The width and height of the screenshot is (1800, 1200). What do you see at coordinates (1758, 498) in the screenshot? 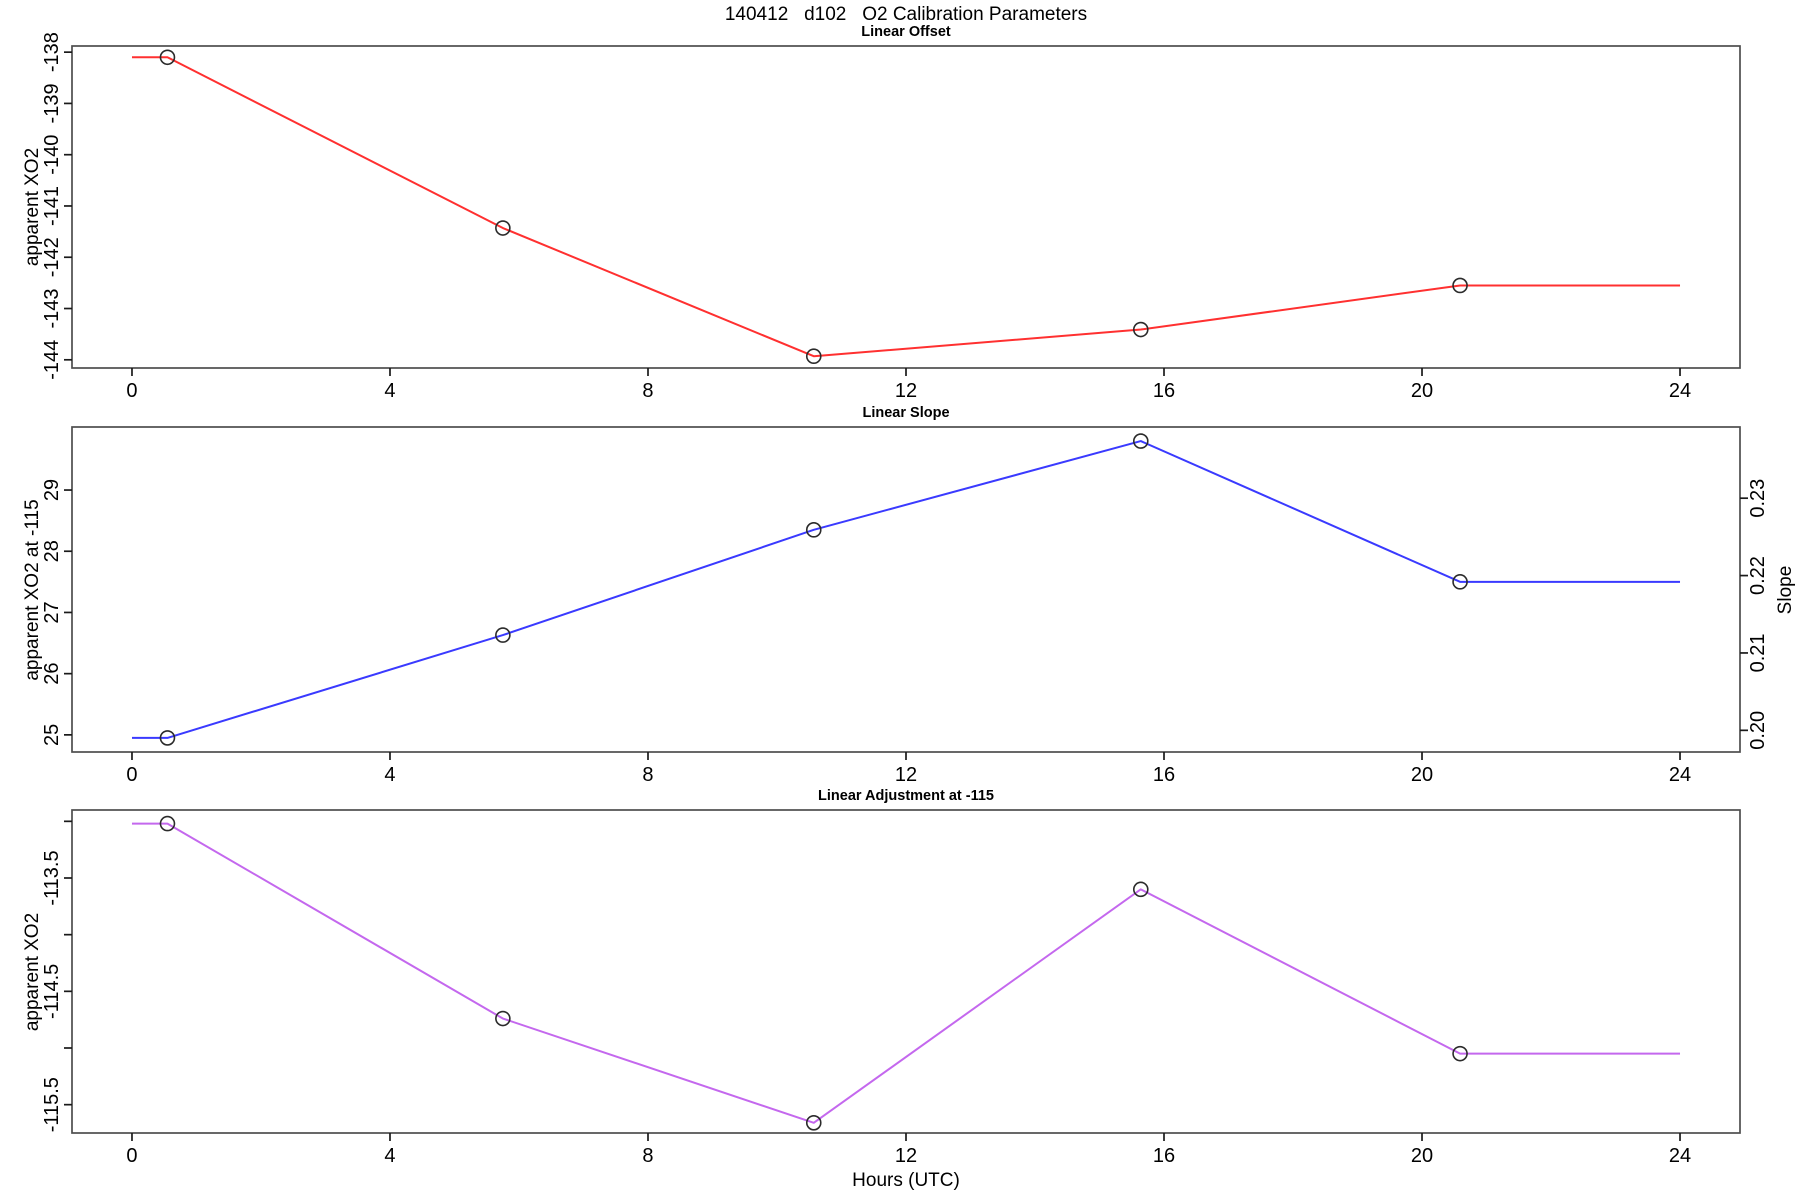
I see `y2-tick-label: 0.23` at bounding box center [1758, 498].